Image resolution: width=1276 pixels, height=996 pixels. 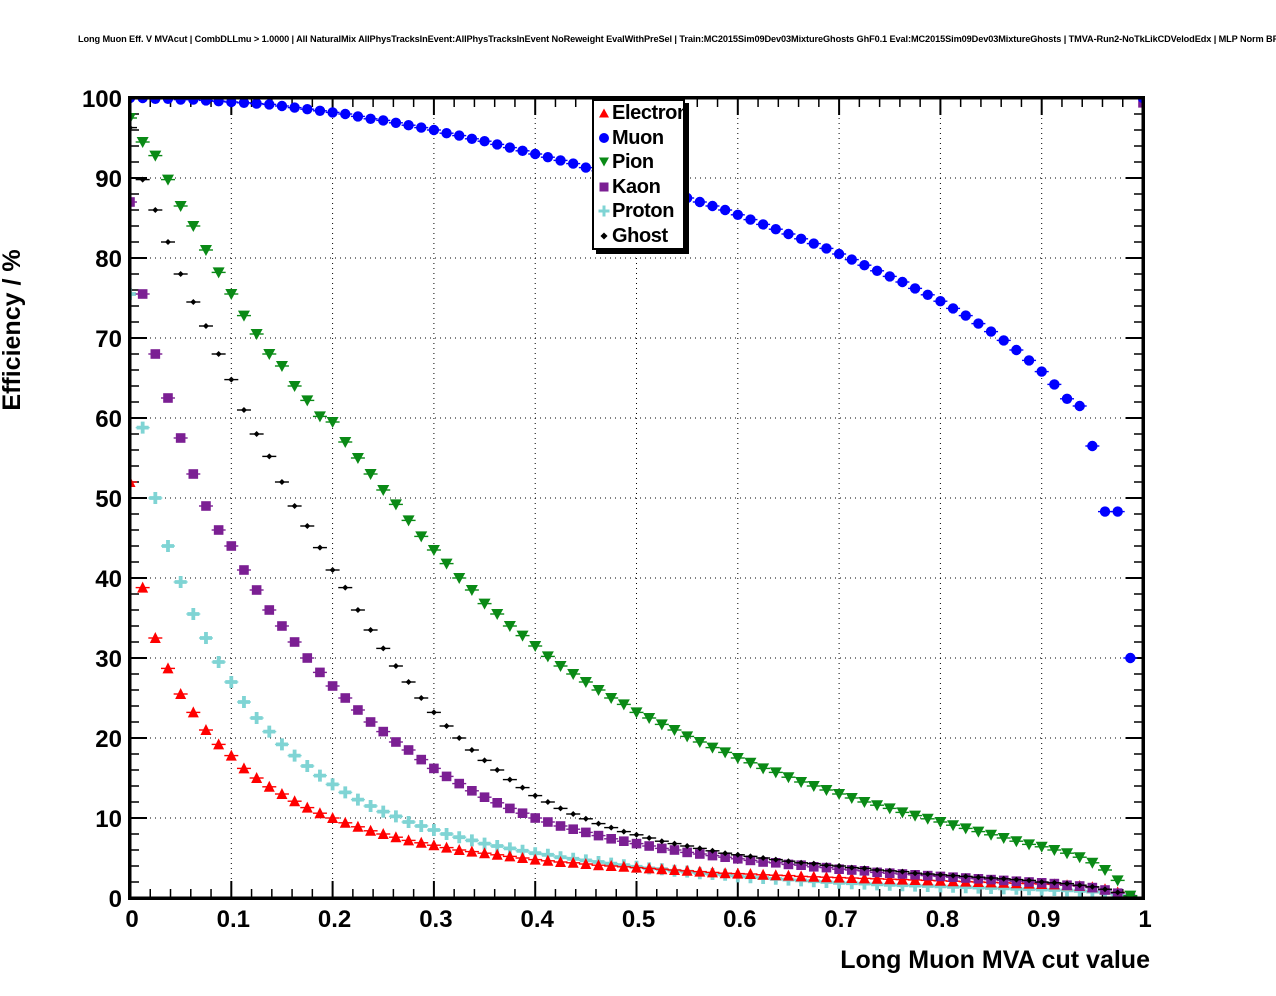 What do you see at coordinates (995, 960) in the screenshot?
I see `x-axis-title: Long Muon MVA cut value` at bounding box center [995, 960].